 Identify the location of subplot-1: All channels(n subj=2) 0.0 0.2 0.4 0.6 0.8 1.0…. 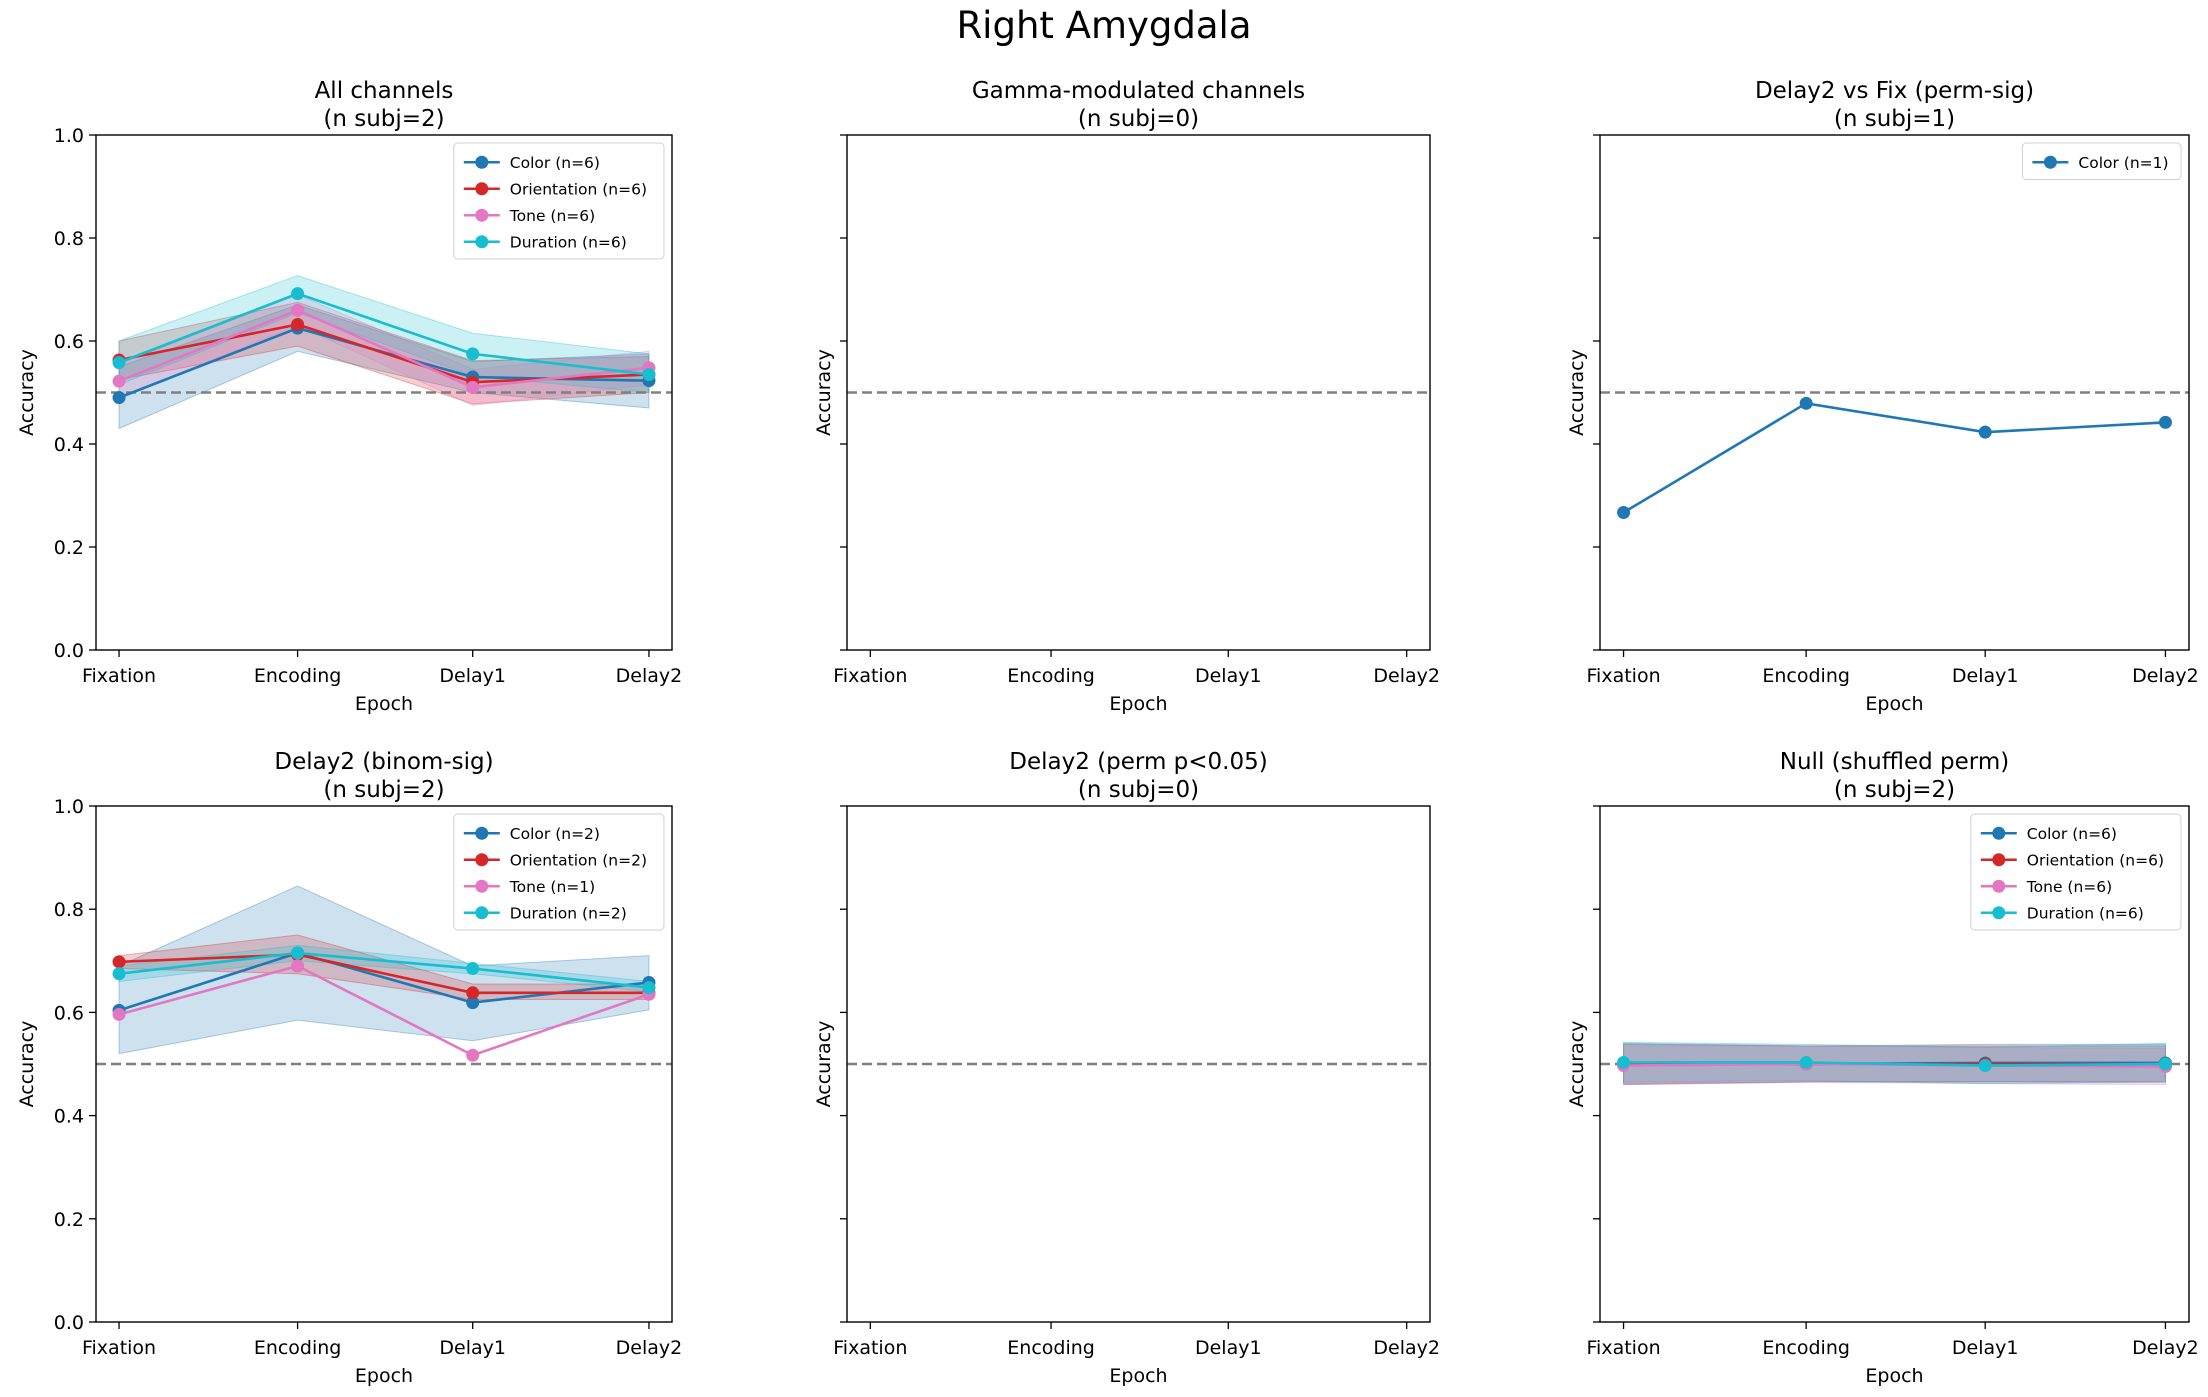
(349, 396).